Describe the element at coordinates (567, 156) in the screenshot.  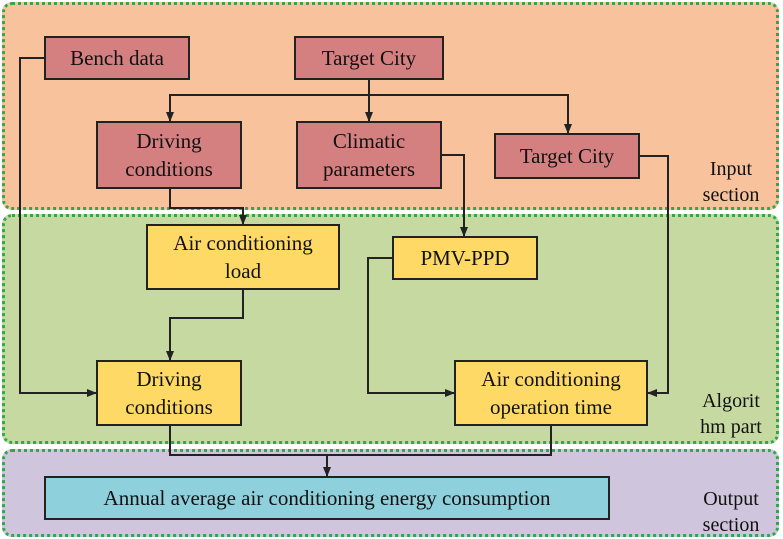
I see `target-city-right-box: Target City` at that location.